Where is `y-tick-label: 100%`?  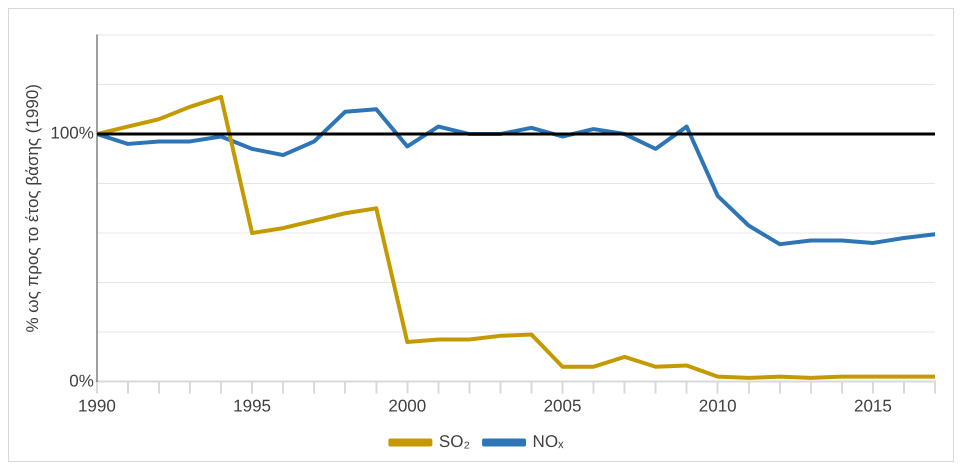
y-tick-label: 100% is located at coordinates (72, 133).